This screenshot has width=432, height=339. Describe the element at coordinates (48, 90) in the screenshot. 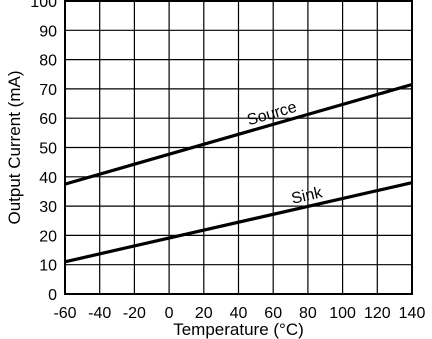

I see `y-tick-label: 70` at that location.